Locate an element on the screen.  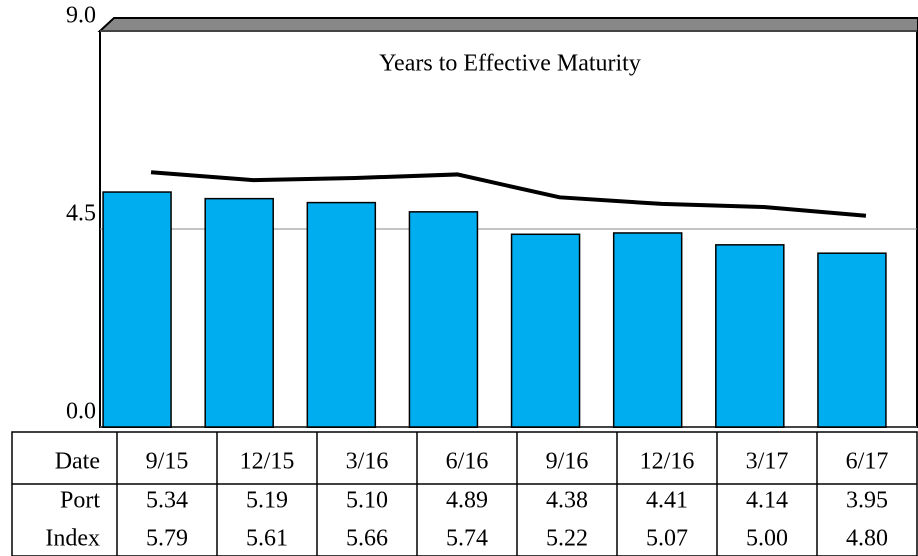
table-value: 4.14 is located at coordinates (767, 501).